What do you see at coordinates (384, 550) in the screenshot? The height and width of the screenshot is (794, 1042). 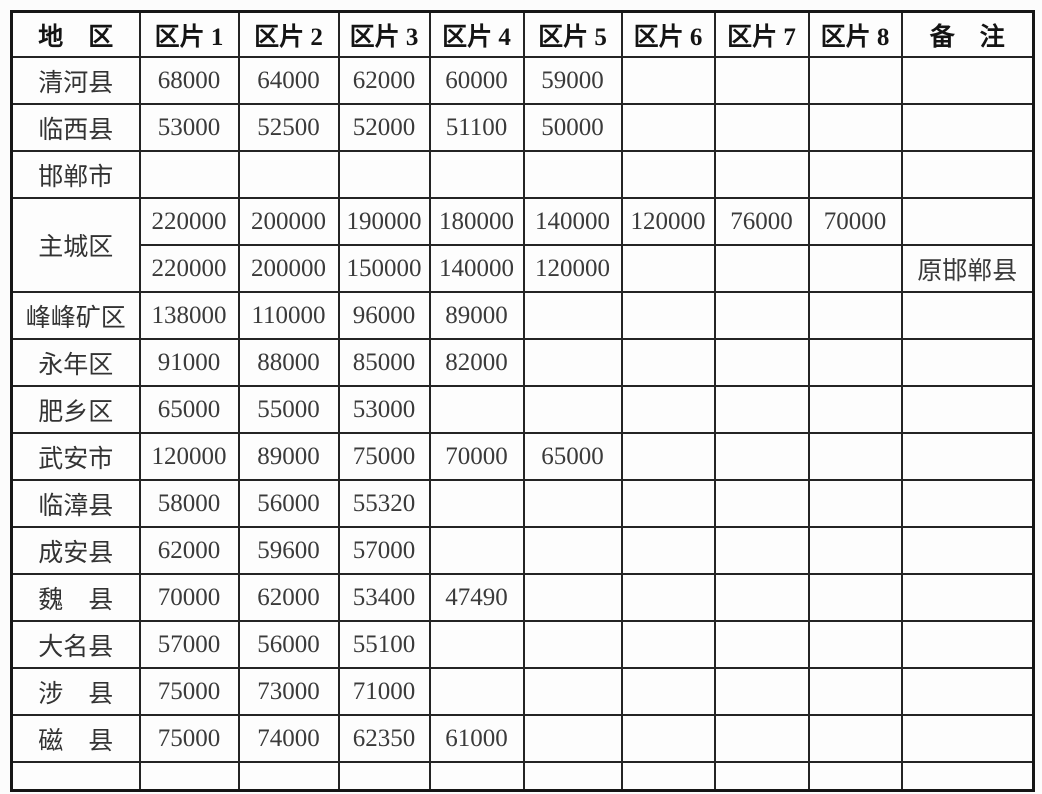 I see `value-cell: 57000` at bounding box center [384, 550].